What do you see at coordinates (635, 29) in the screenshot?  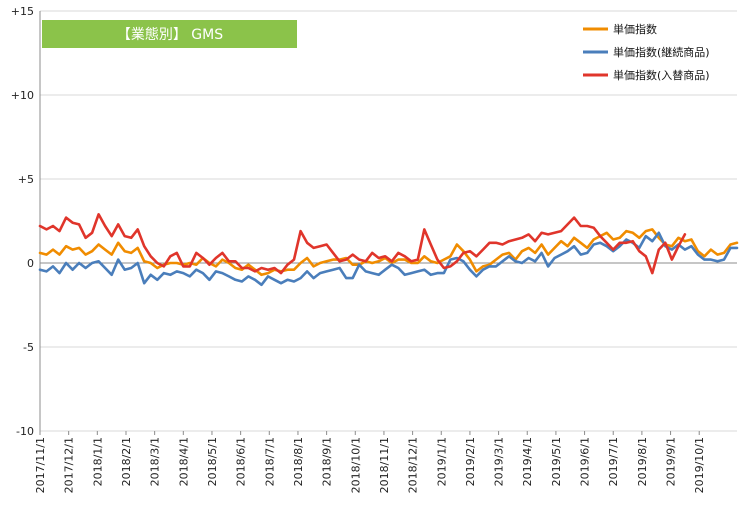 I see `legend-label: 単価指数` at bounding box center [635, 29].